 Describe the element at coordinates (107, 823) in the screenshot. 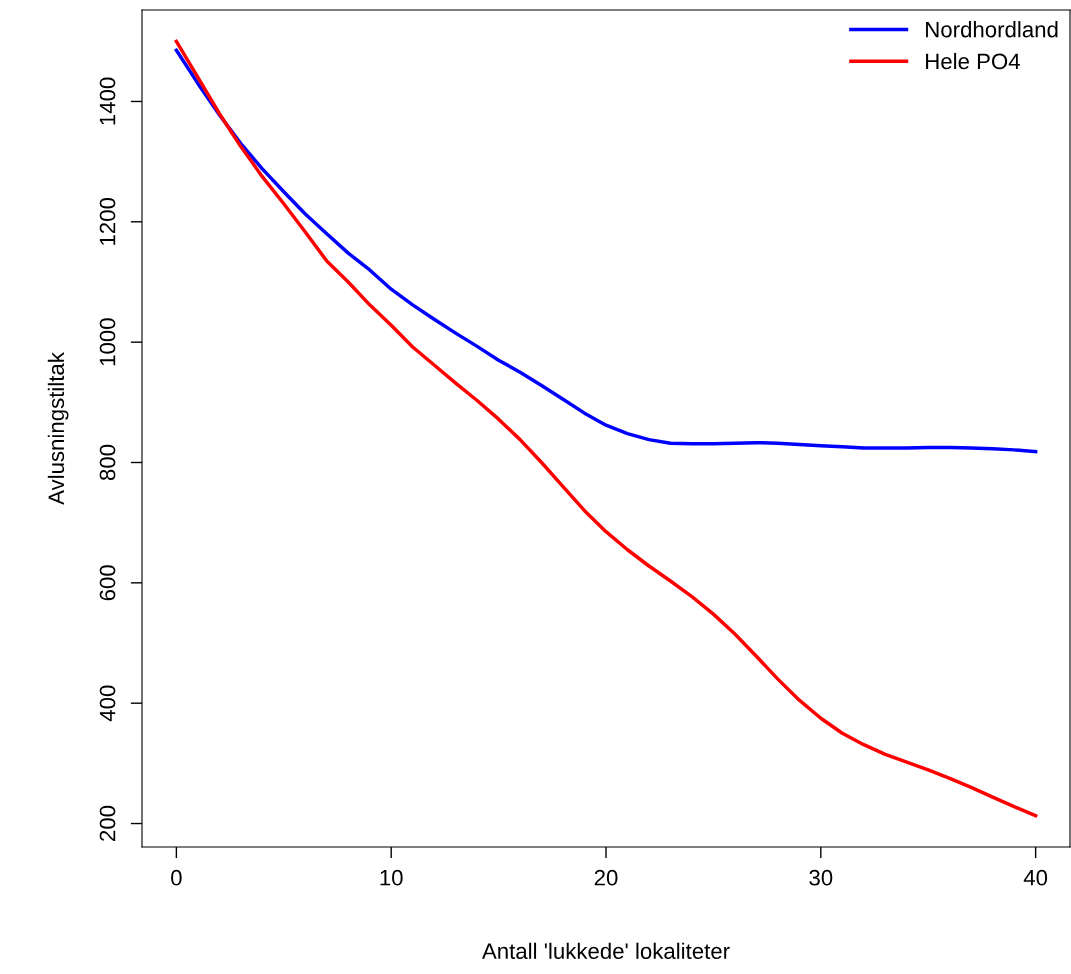

I see `y-tick-label: 200` at that location.